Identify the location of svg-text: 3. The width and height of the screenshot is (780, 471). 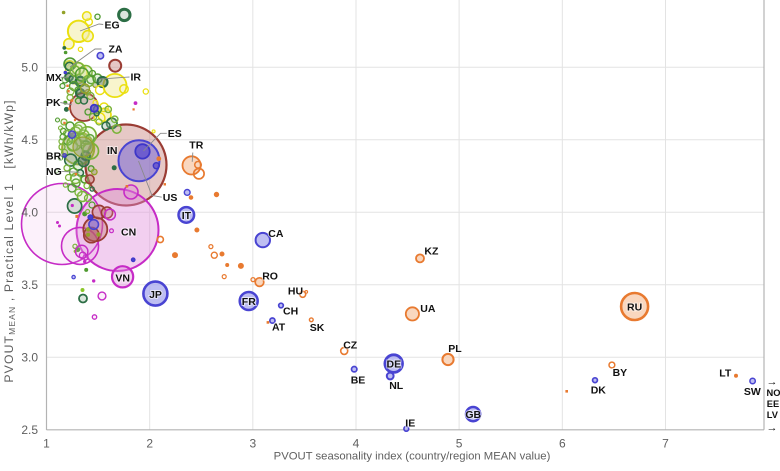
(252, 444).